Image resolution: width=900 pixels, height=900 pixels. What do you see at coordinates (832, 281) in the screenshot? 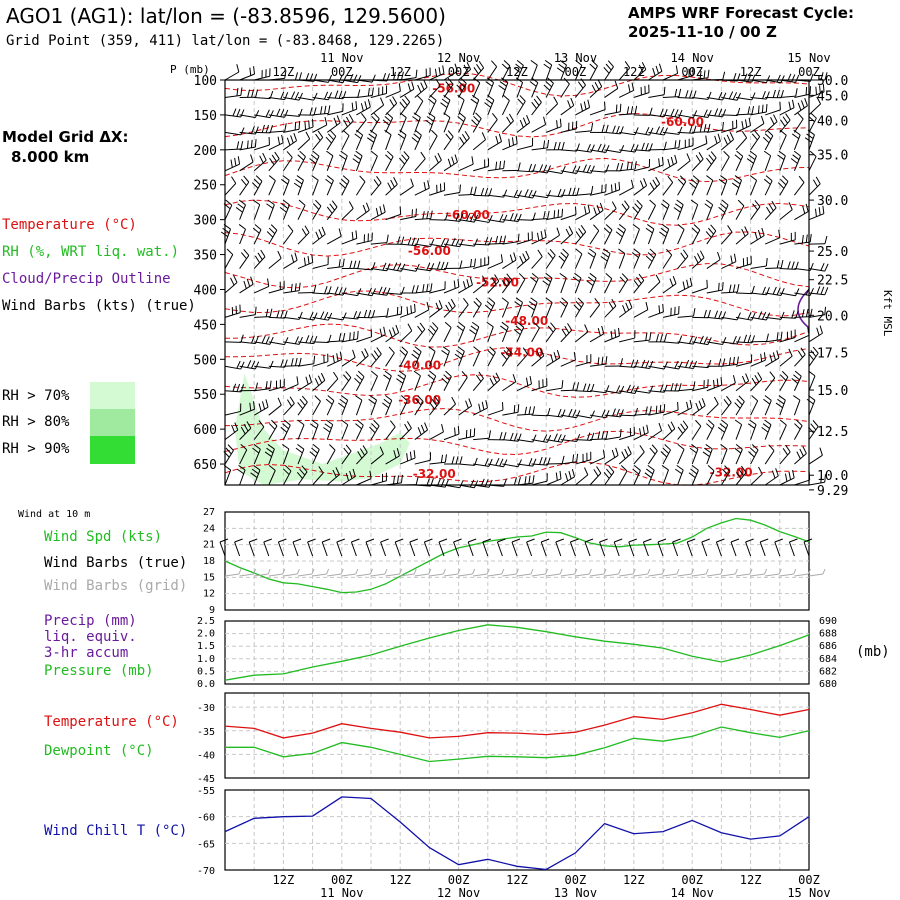
I see `height-tick-label: 22.5` at bounding box center [832, 281].